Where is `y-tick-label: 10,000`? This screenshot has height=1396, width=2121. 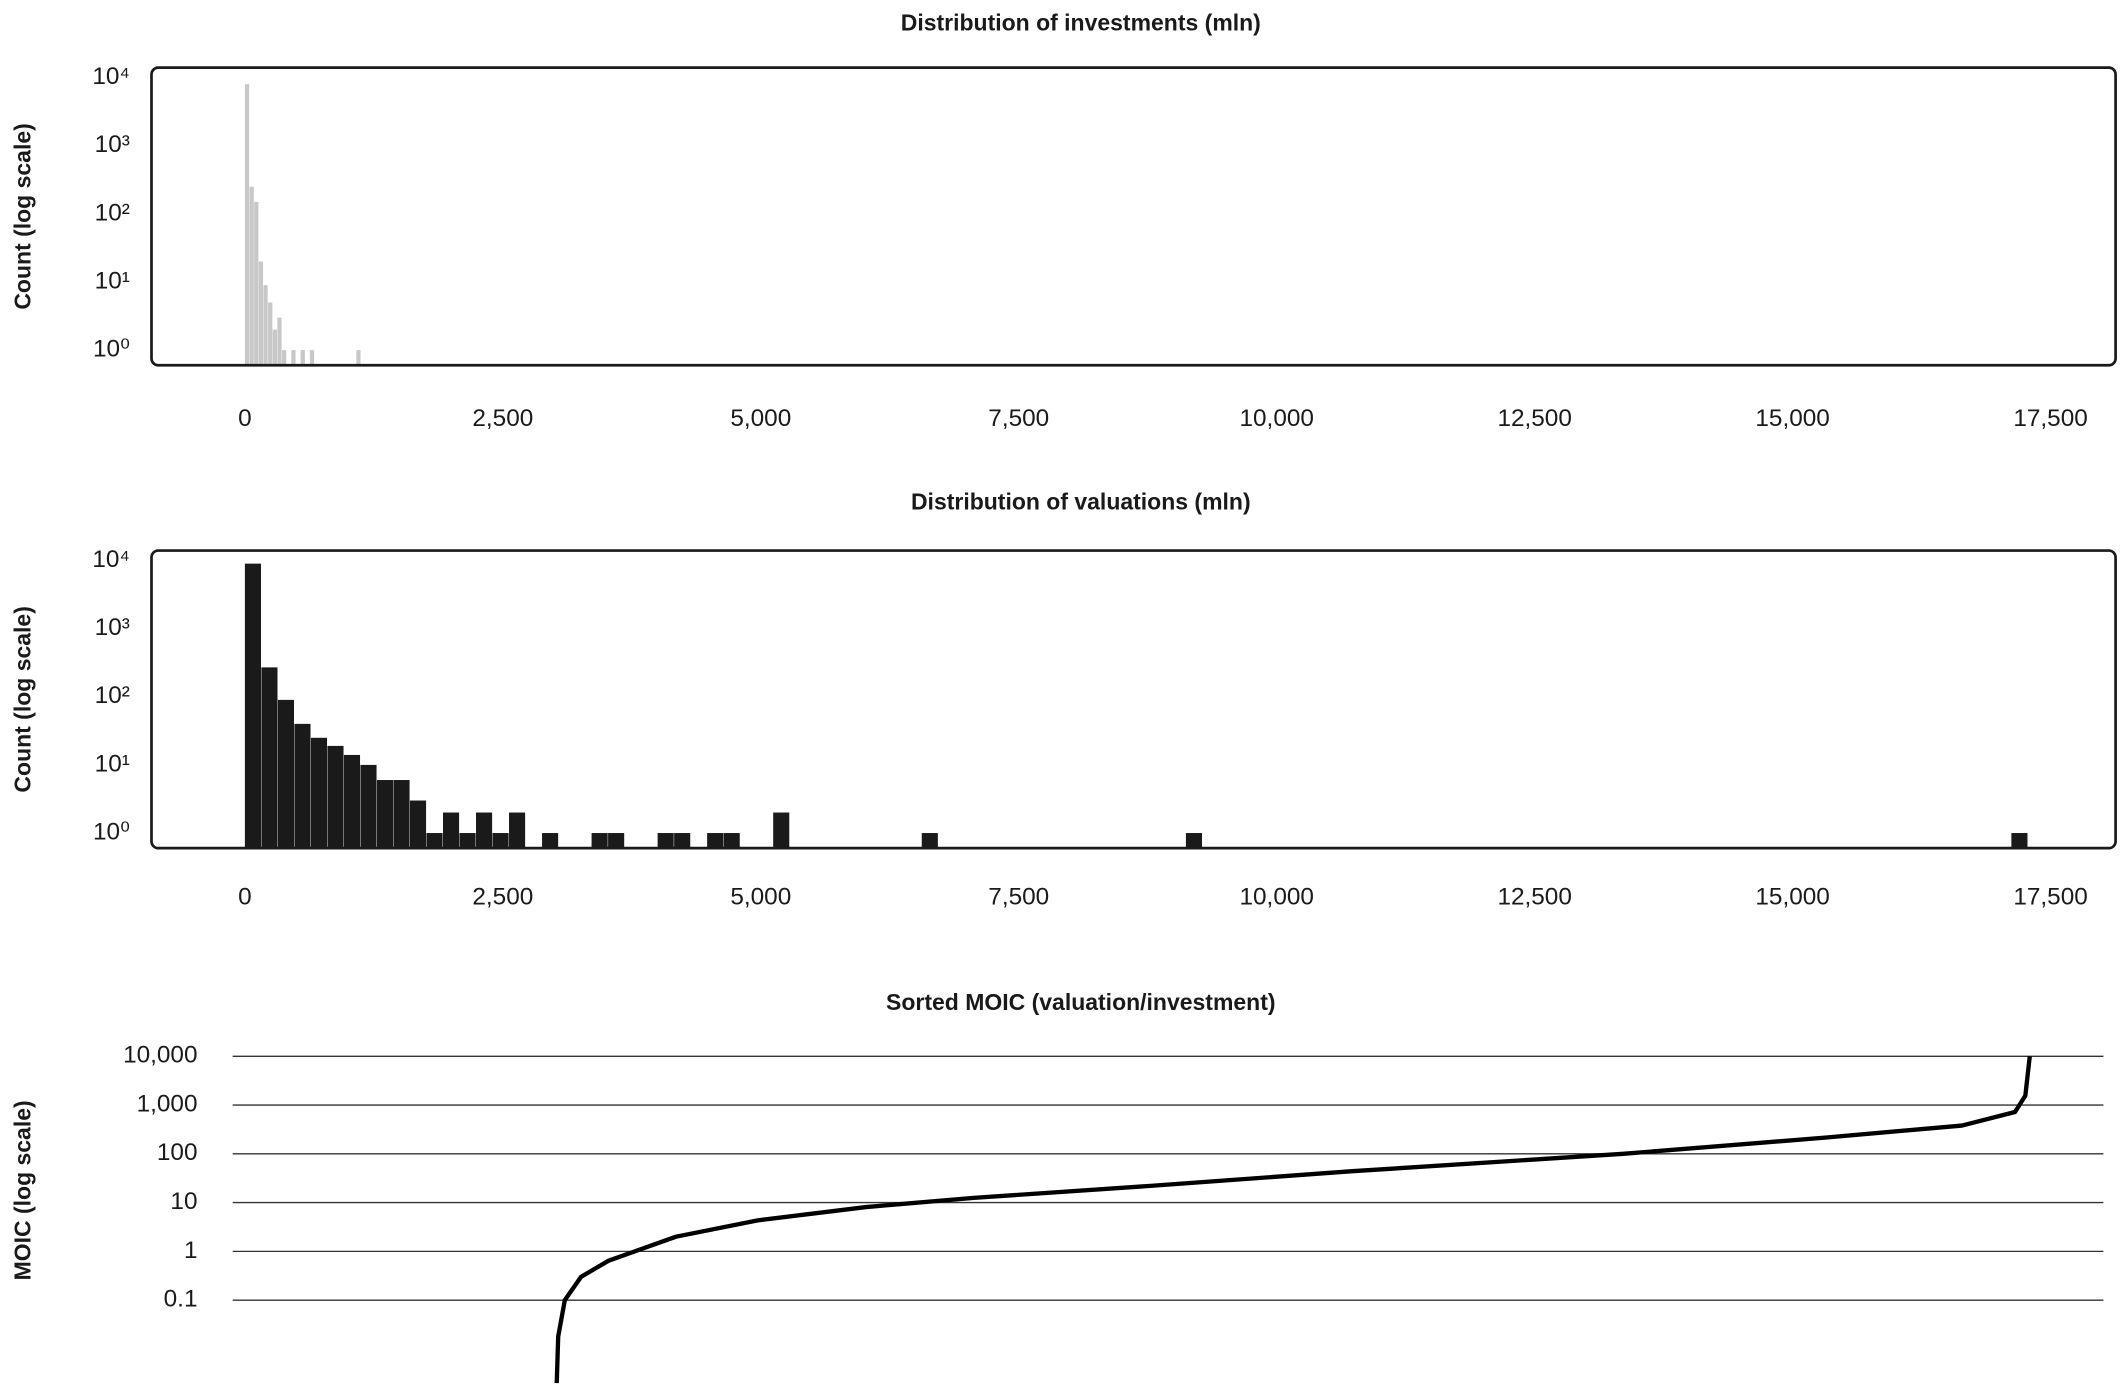 y-tick-label: 10,000 is located at coordinates (160, 1055).